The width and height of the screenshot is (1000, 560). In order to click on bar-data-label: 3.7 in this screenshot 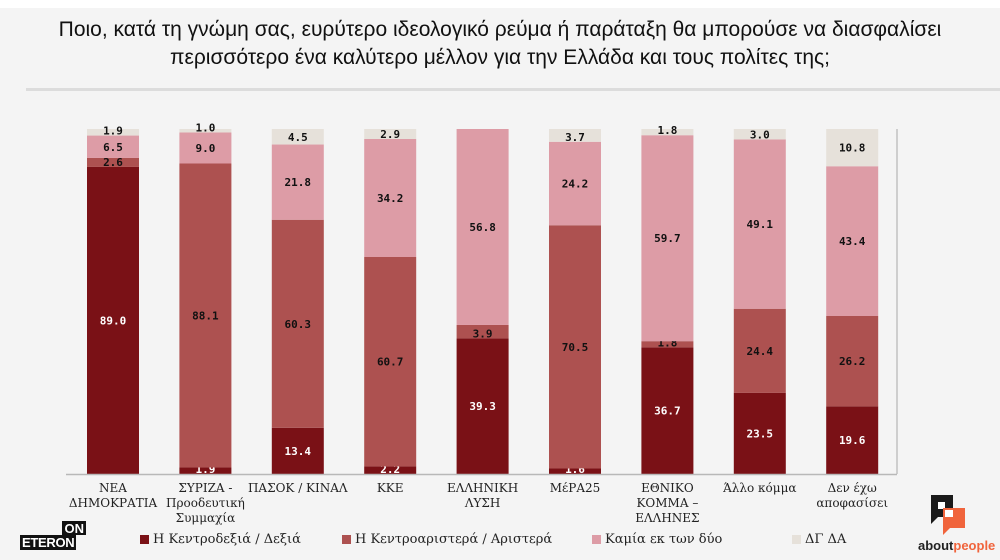, I will do `click(575, 137)`.